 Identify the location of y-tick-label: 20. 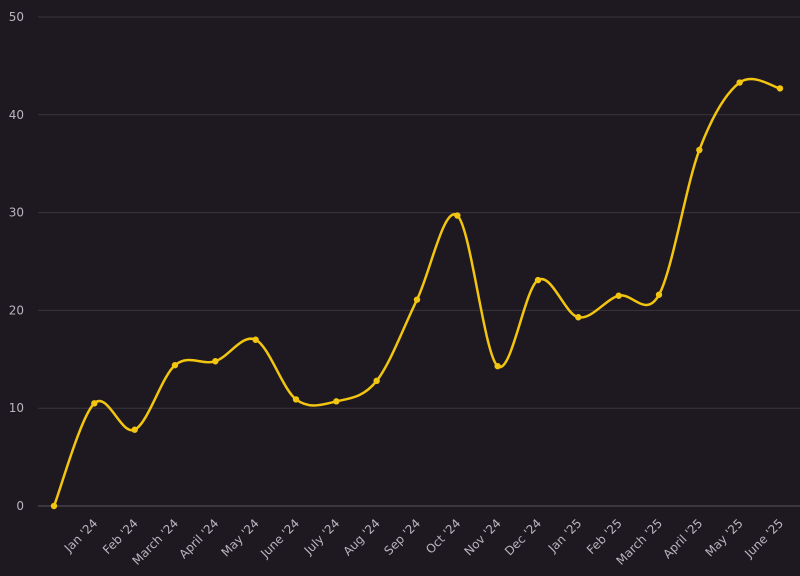
(16, 310).